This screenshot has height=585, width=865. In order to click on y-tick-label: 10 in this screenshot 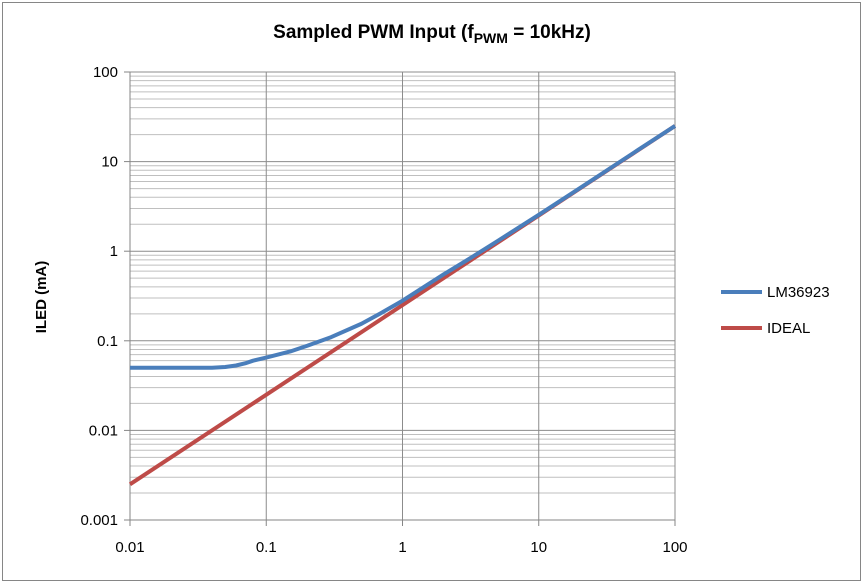, I will do `click(109, 162)`.